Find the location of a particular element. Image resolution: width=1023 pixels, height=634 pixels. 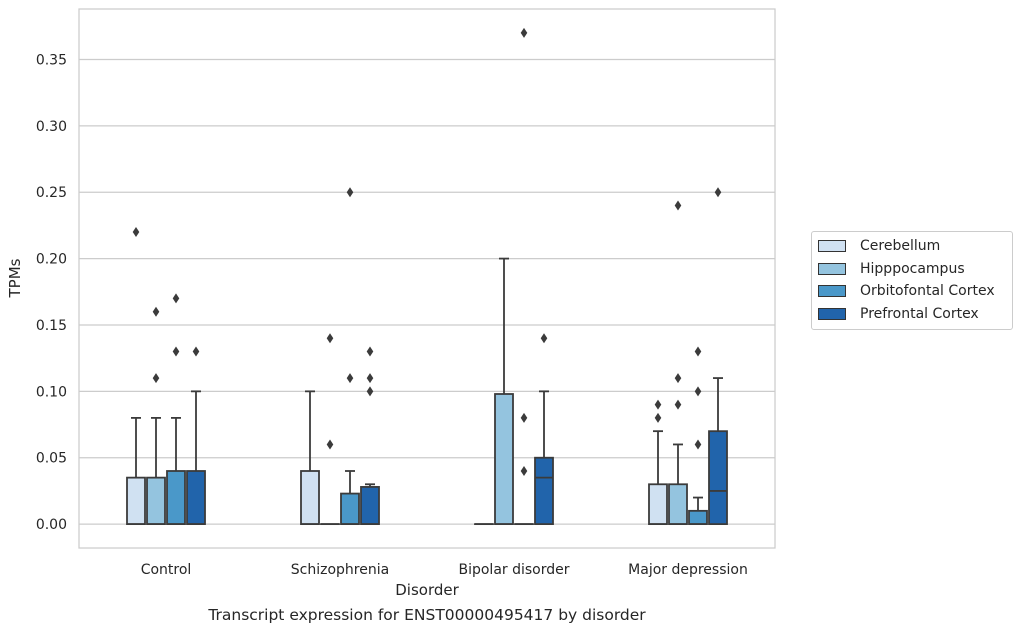

legend-item-hippocampus: Hipppocampus is located at coordinates (912, 269).